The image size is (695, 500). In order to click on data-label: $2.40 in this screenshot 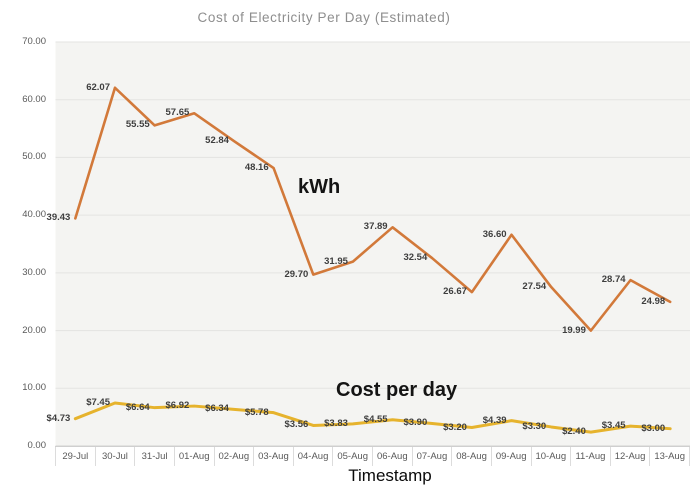, I will do `click(574, 432)`.